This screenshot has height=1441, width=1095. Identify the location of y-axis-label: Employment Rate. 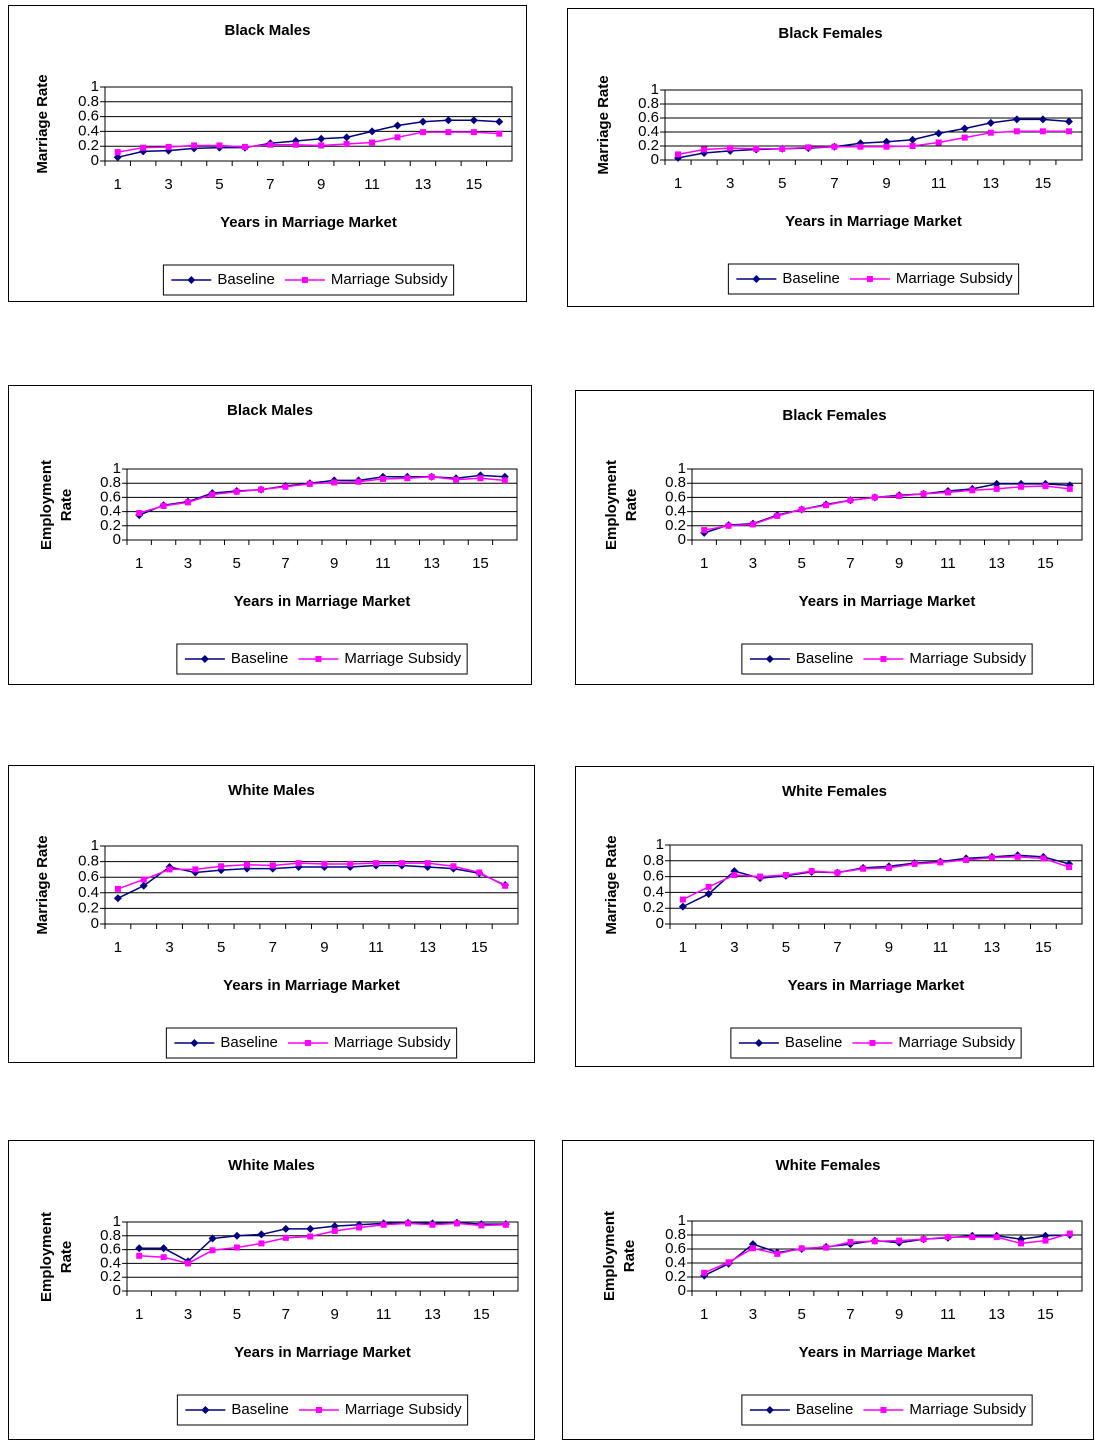
(56, 504).